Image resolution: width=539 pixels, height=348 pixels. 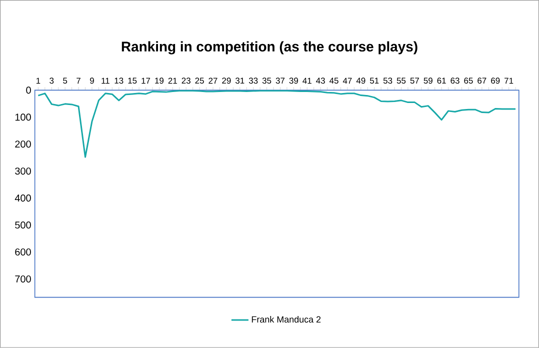 What do you see at coordinates (172, 81) in the screenshot?
I see `x-tick-label: 21` at bounding box center [172, 81].